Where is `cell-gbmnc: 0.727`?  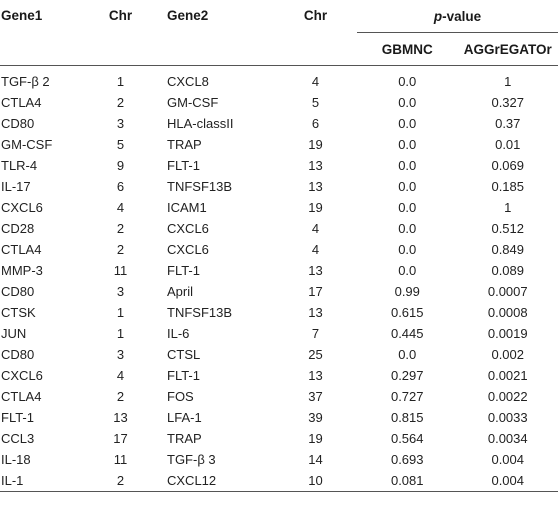 cell-gbmnc: 0.727 is located at coordinates (407, 396).